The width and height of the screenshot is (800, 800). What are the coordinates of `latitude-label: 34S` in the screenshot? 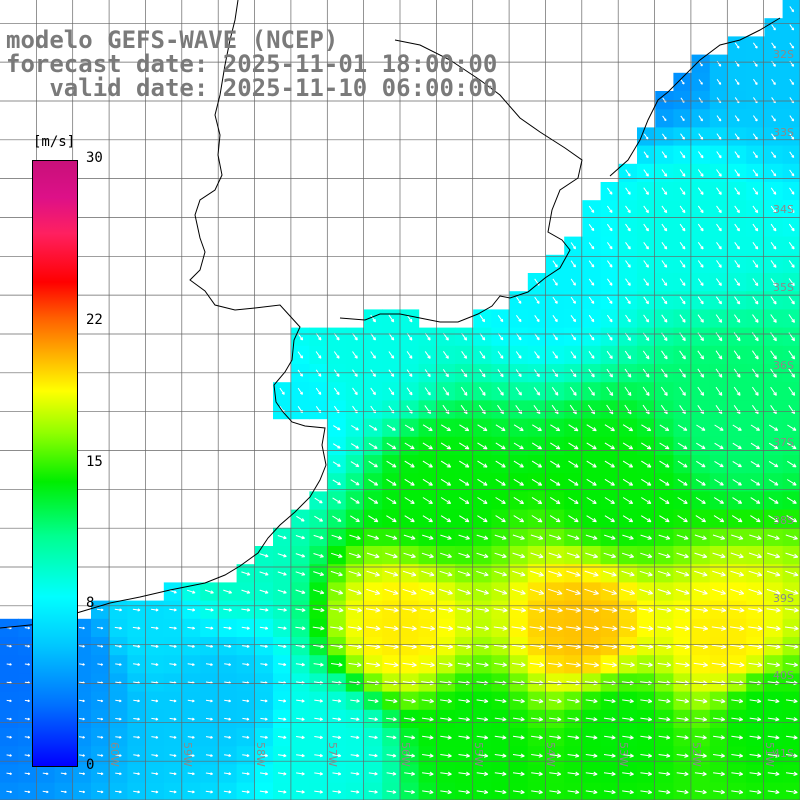 It's located at (783, 209).